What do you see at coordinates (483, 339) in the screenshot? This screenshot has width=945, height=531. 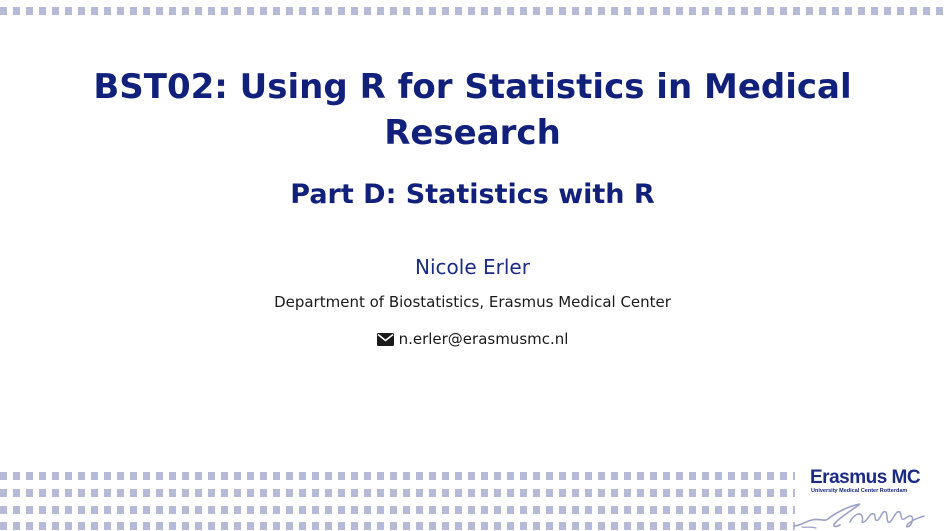 I see `email-link: n.erler@erasmusmc.nl` at bounding box center [483, 339].